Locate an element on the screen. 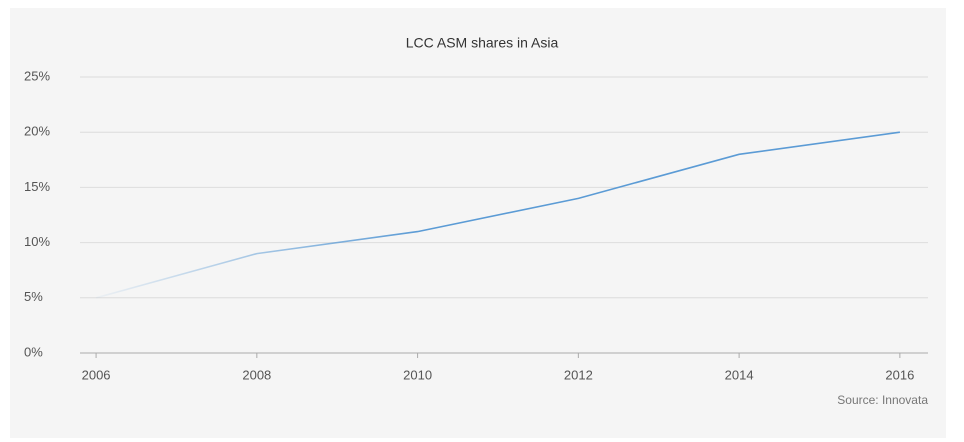  x-tick-label: 2012 is located at coordinates (578, 374).